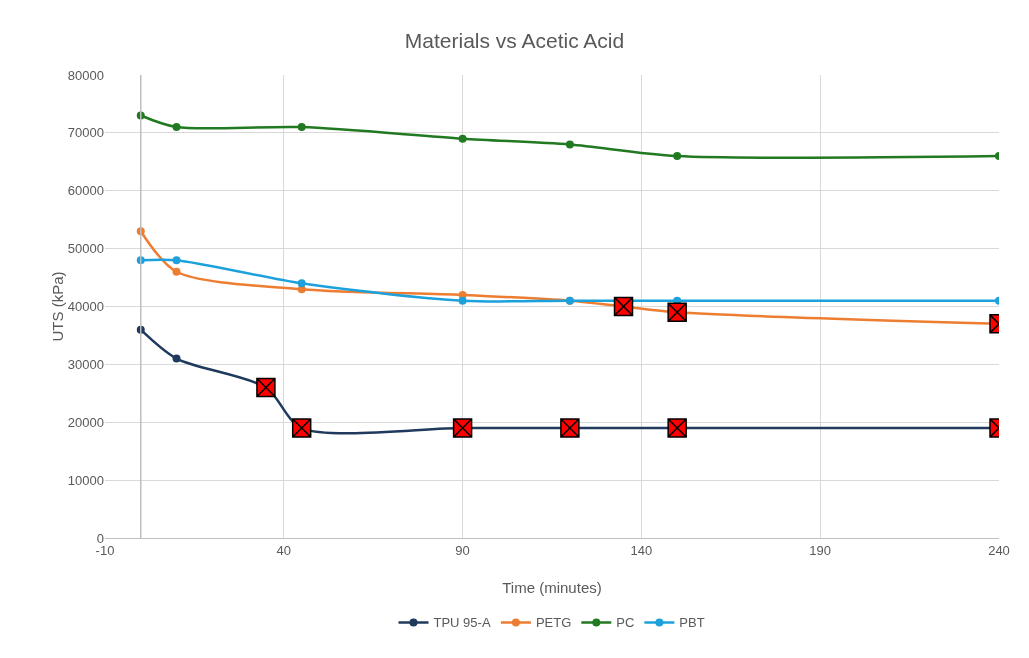 The width and height of the screenshot is (1029, 658). Describe the element at coordinates (85, 75) in the screenshot. I see `y-tick-label: 80000` at that location.